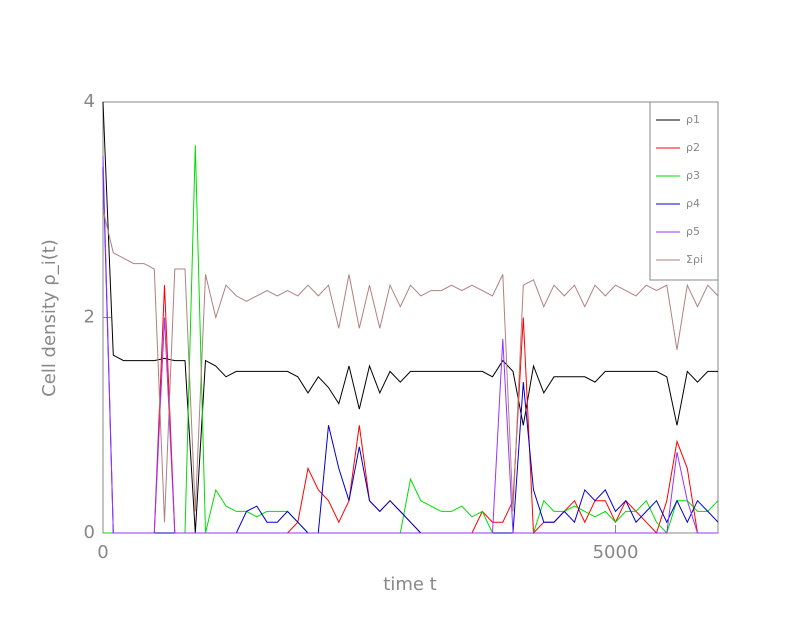 This screenshot has width=797, height=620. Describe the element at coordinates (693, 119) in the screenshot. I see `legend-label: ρ1` at that location.